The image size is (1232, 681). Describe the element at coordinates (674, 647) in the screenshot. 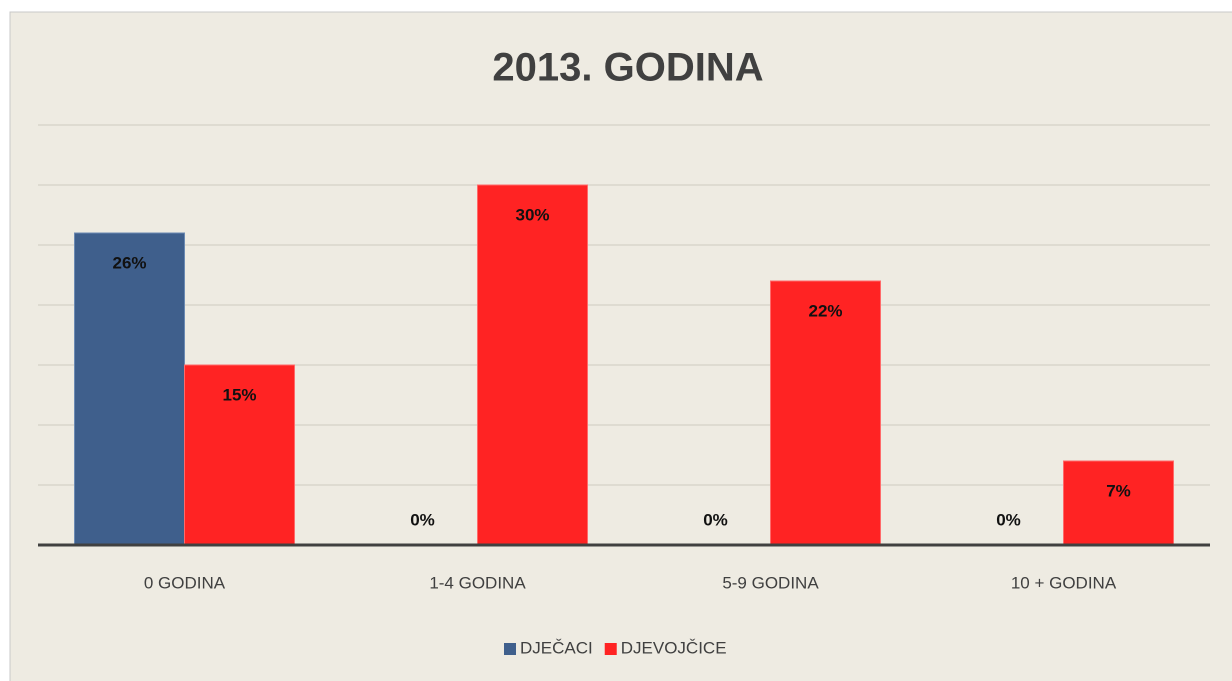

I see `legend-label: DJEVOJČICE` at that location.